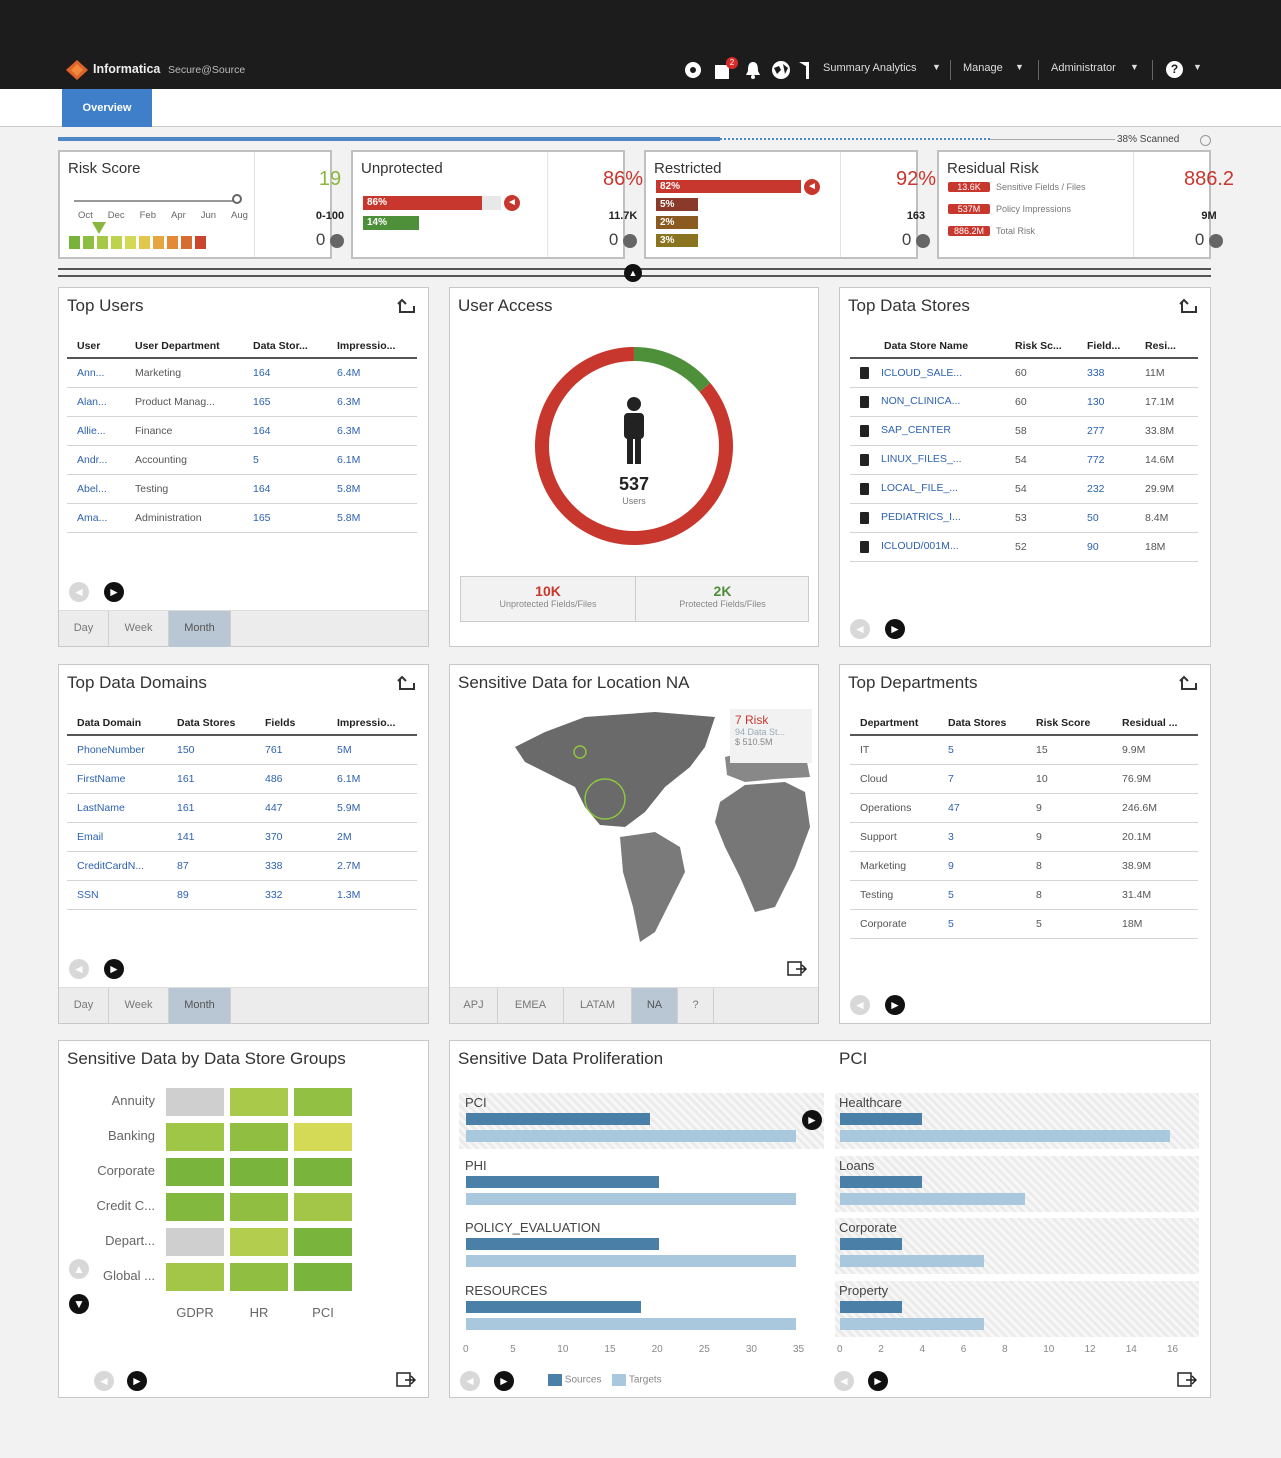 The width and height of the screenshot is (1281, 1458). I want to click on table-row: LINUX_FILES_... 54 772 14.6M, so click(1024, 460).